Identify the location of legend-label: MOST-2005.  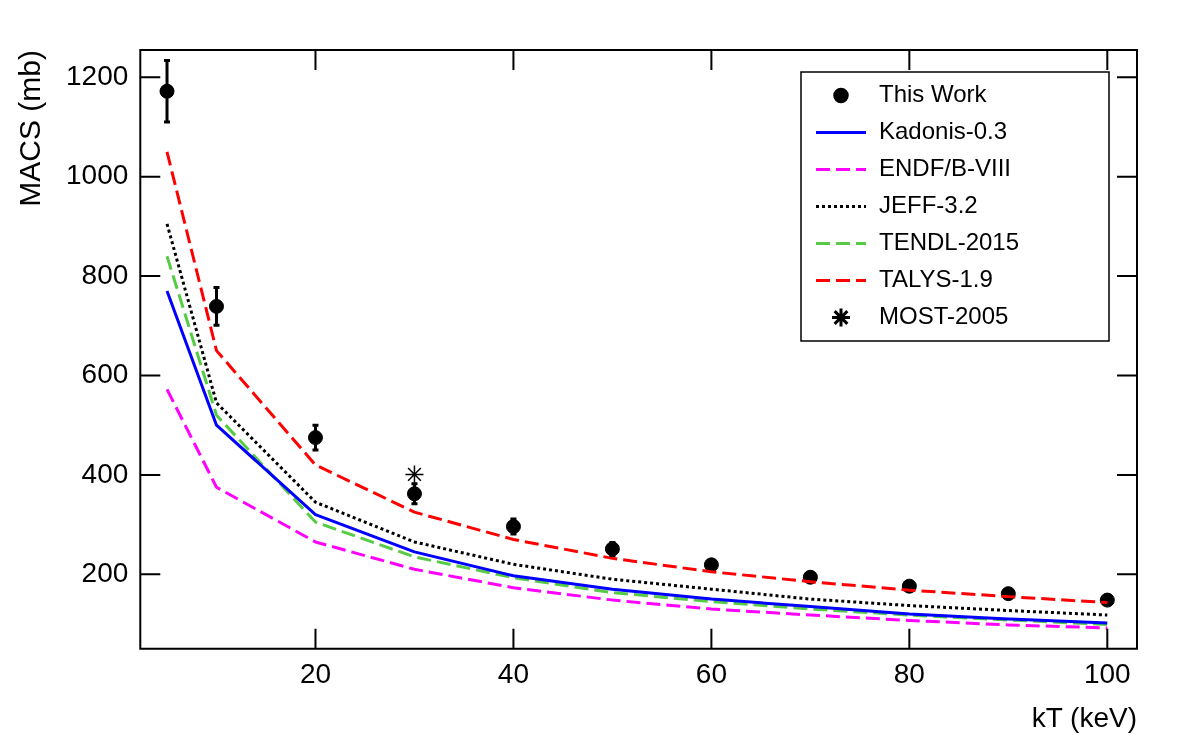
(944, 316).